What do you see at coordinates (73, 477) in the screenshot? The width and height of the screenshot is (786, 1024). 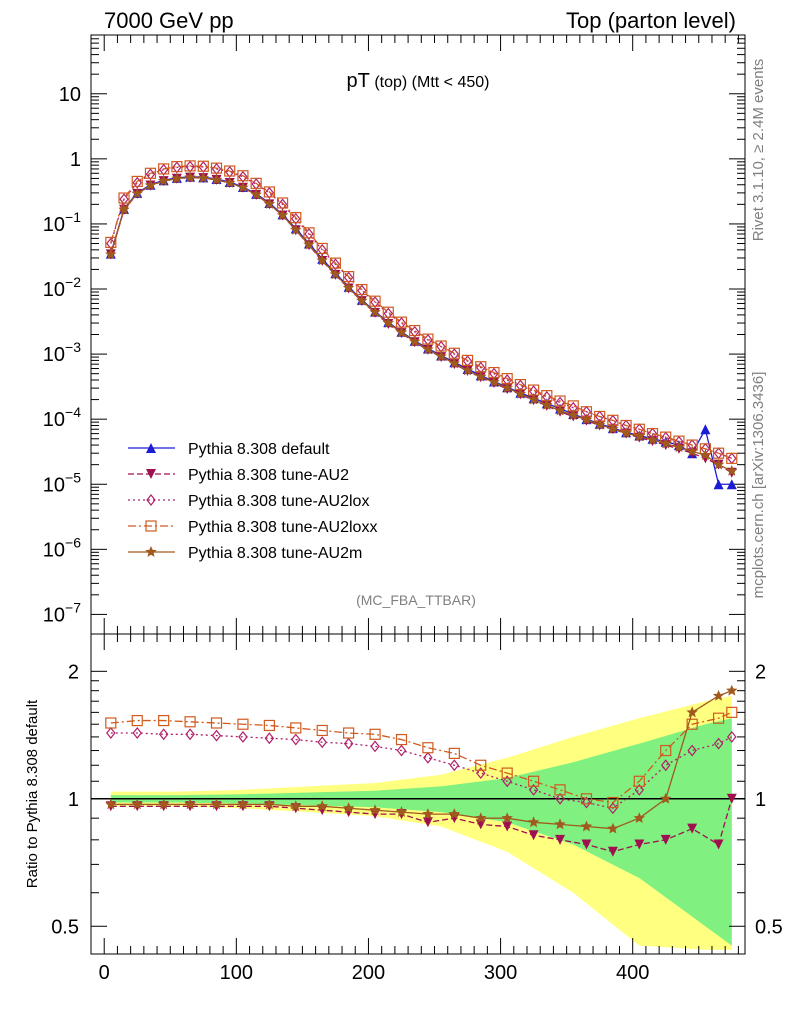 I see `main-ytick-exponent: −5` at bounding box center [73, 477].